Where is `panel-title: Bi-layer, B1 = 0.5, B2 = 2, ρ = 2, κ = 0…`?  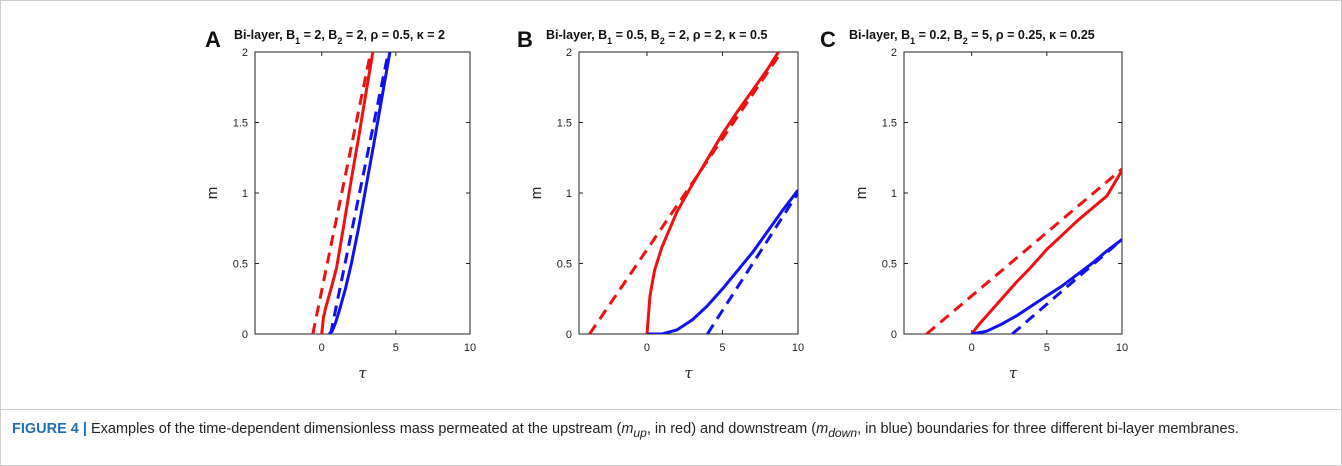 panel-title: Bi-layer, B1 = 0.5, B2 = 2, ρ = 2, κ = 0… is located at coordinates (656, 37).